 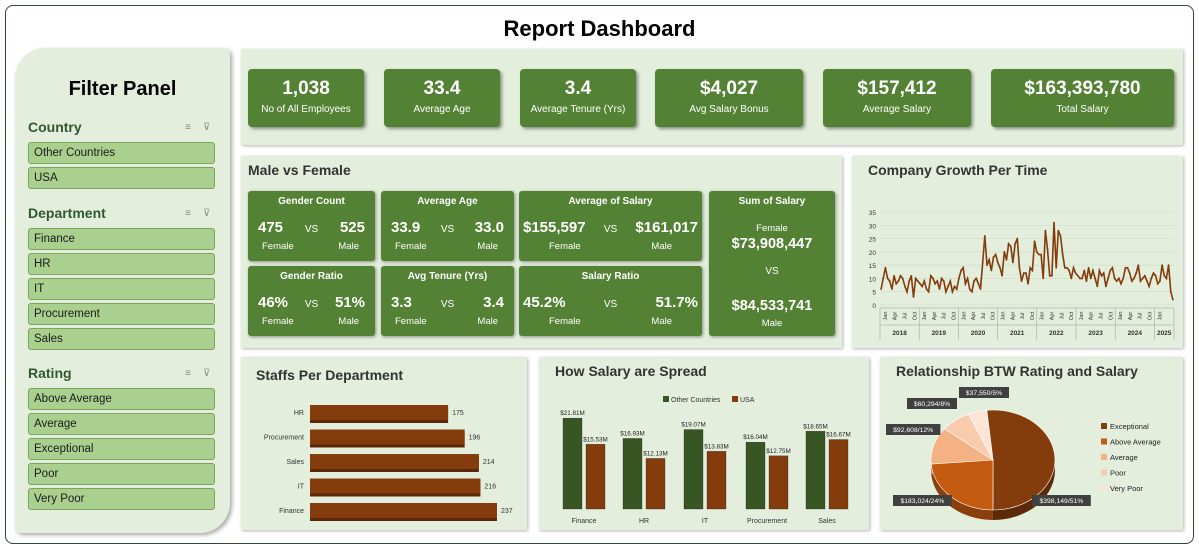 I want to click on slicer-item: Very Poor, so click(x=121, y=499).